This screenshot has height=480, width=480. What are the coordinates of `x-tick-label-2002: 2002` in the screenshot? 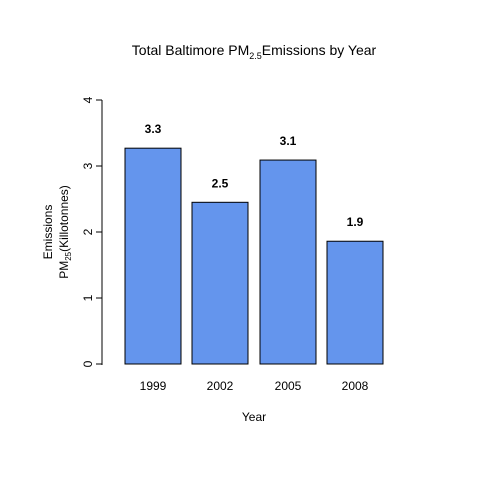 It's located at (220, 386).